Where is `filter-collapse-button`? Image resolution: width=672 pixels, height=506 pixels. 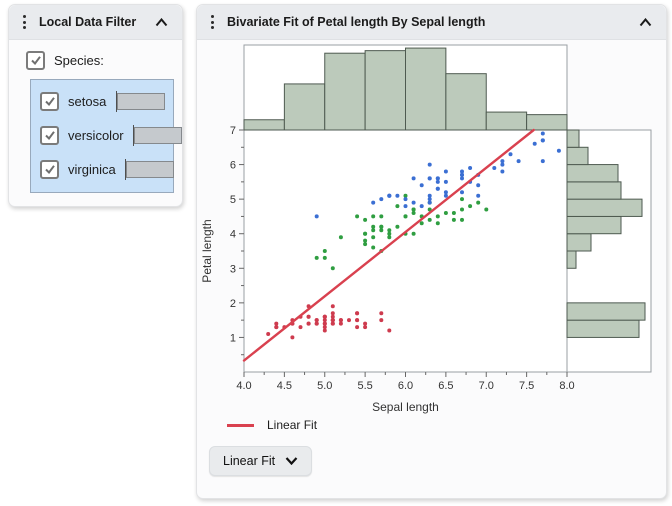
filter-collapse-button is located at coordinates (161, 22).